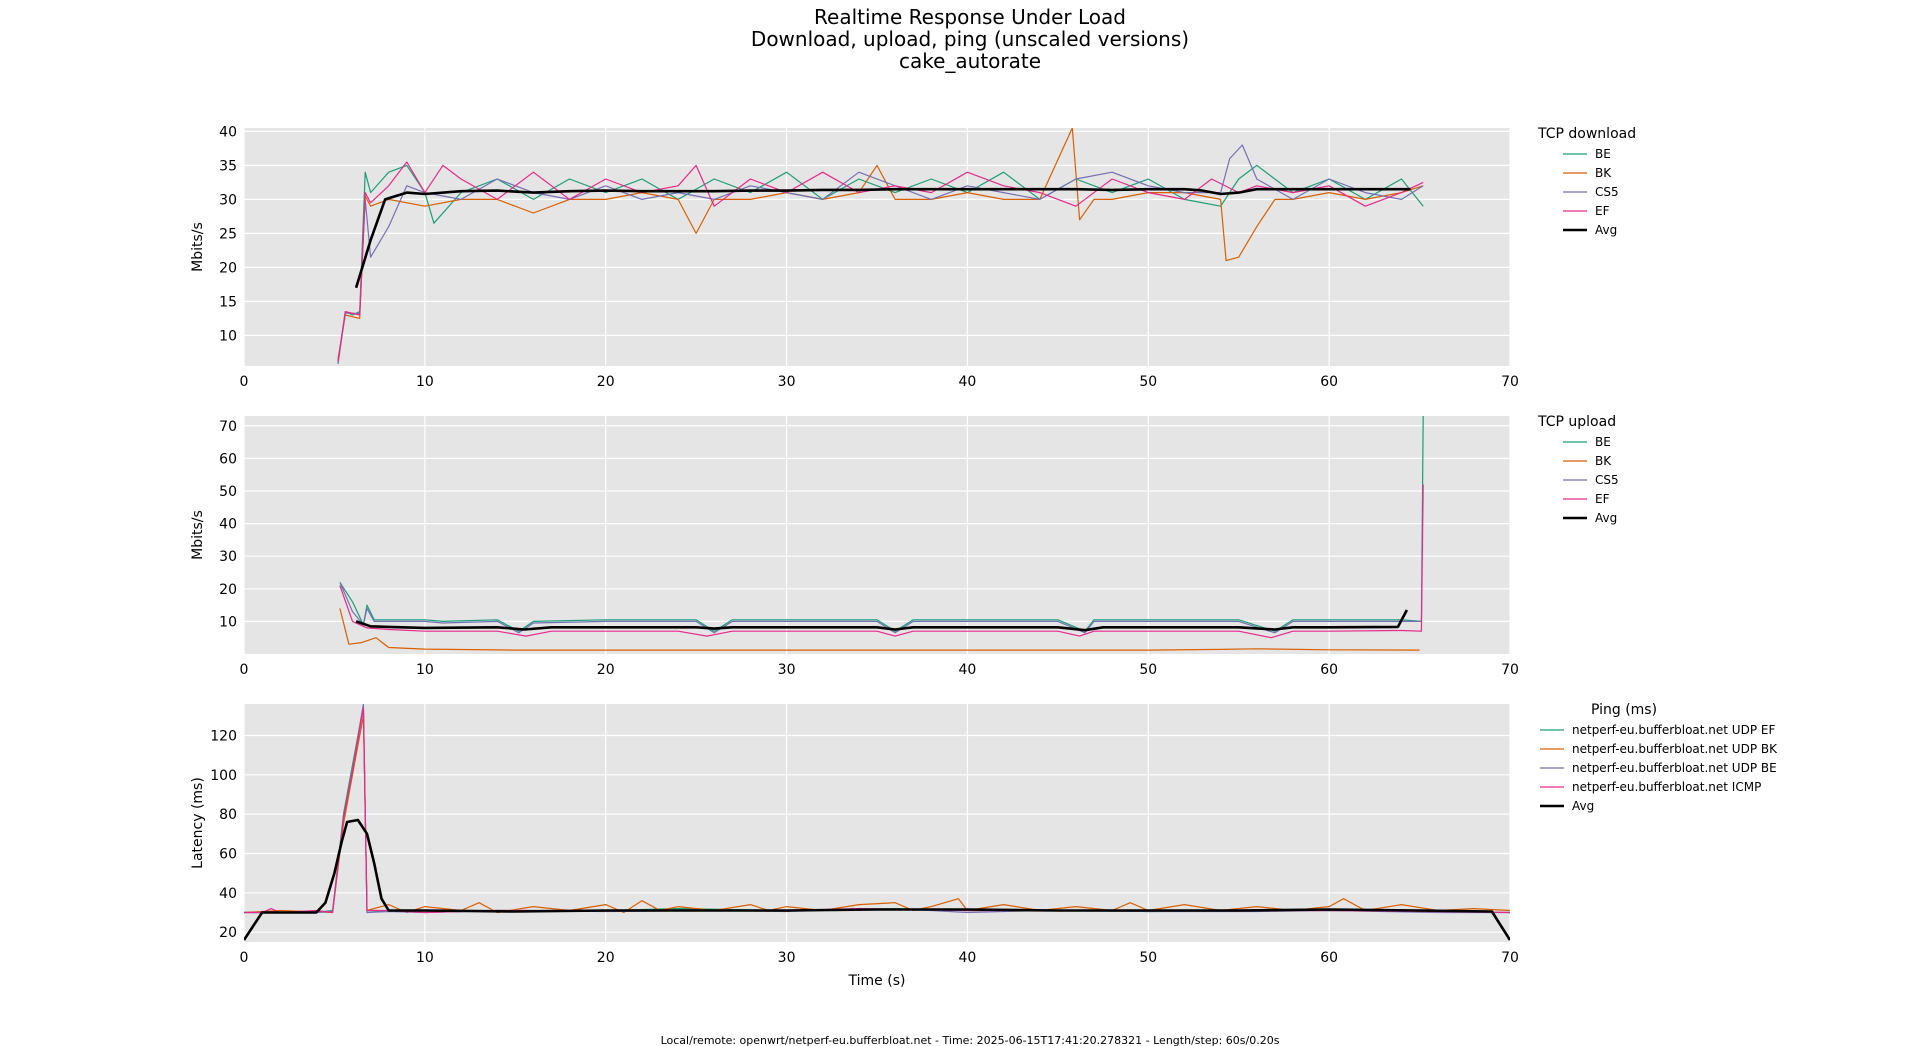 Image resolution: width=1922 pixels, height=1046 pixels. I want to click on series-line-upload-cs5, so click(880, 608).